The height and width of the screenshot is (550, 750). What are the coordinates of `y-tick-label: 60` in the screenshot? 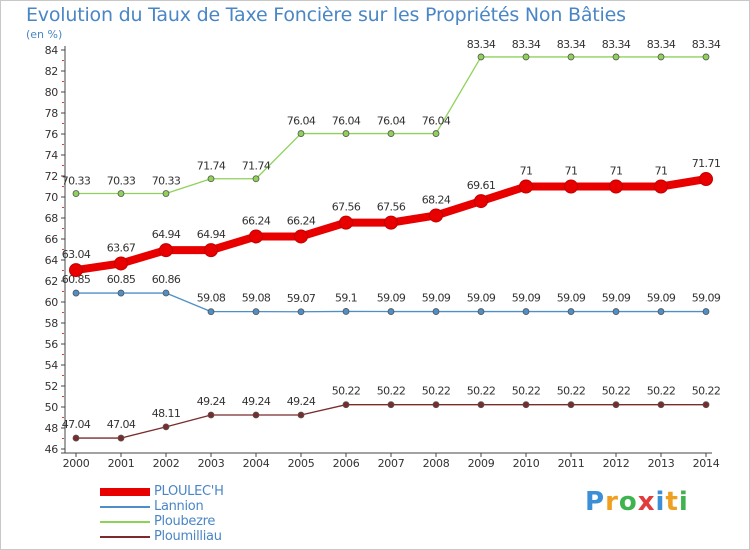 It's located at (52, 302).